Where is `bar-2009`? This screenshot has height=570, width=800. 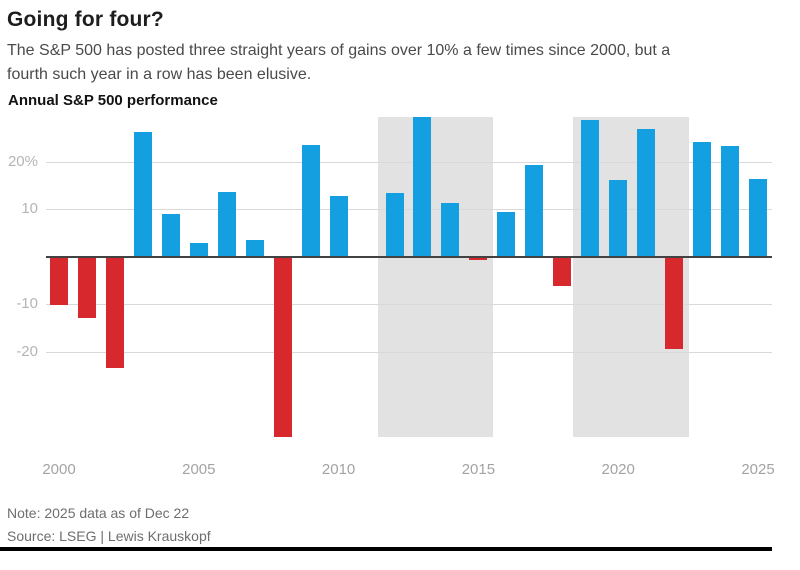 bar-2009 is located at coordinates (310, 201).